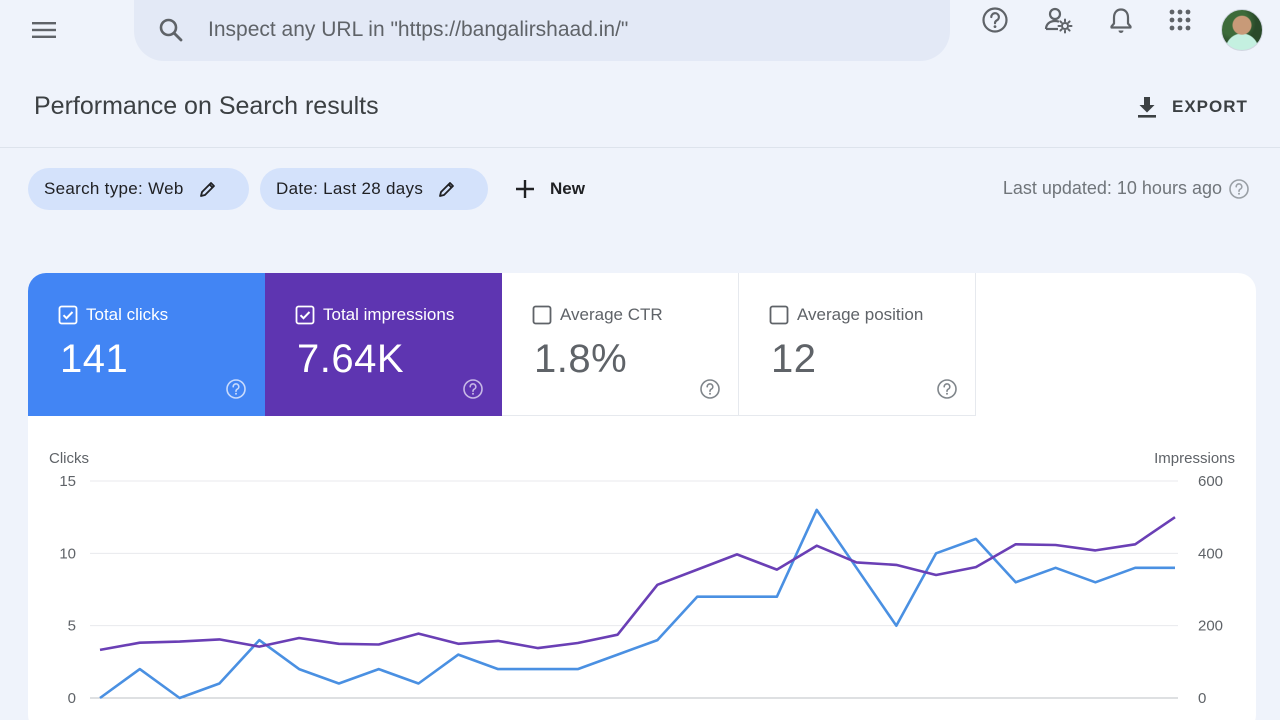 The height and width of the screenshot is (720, 1280). I want to click on url-inspect-input, so click(558, 30).